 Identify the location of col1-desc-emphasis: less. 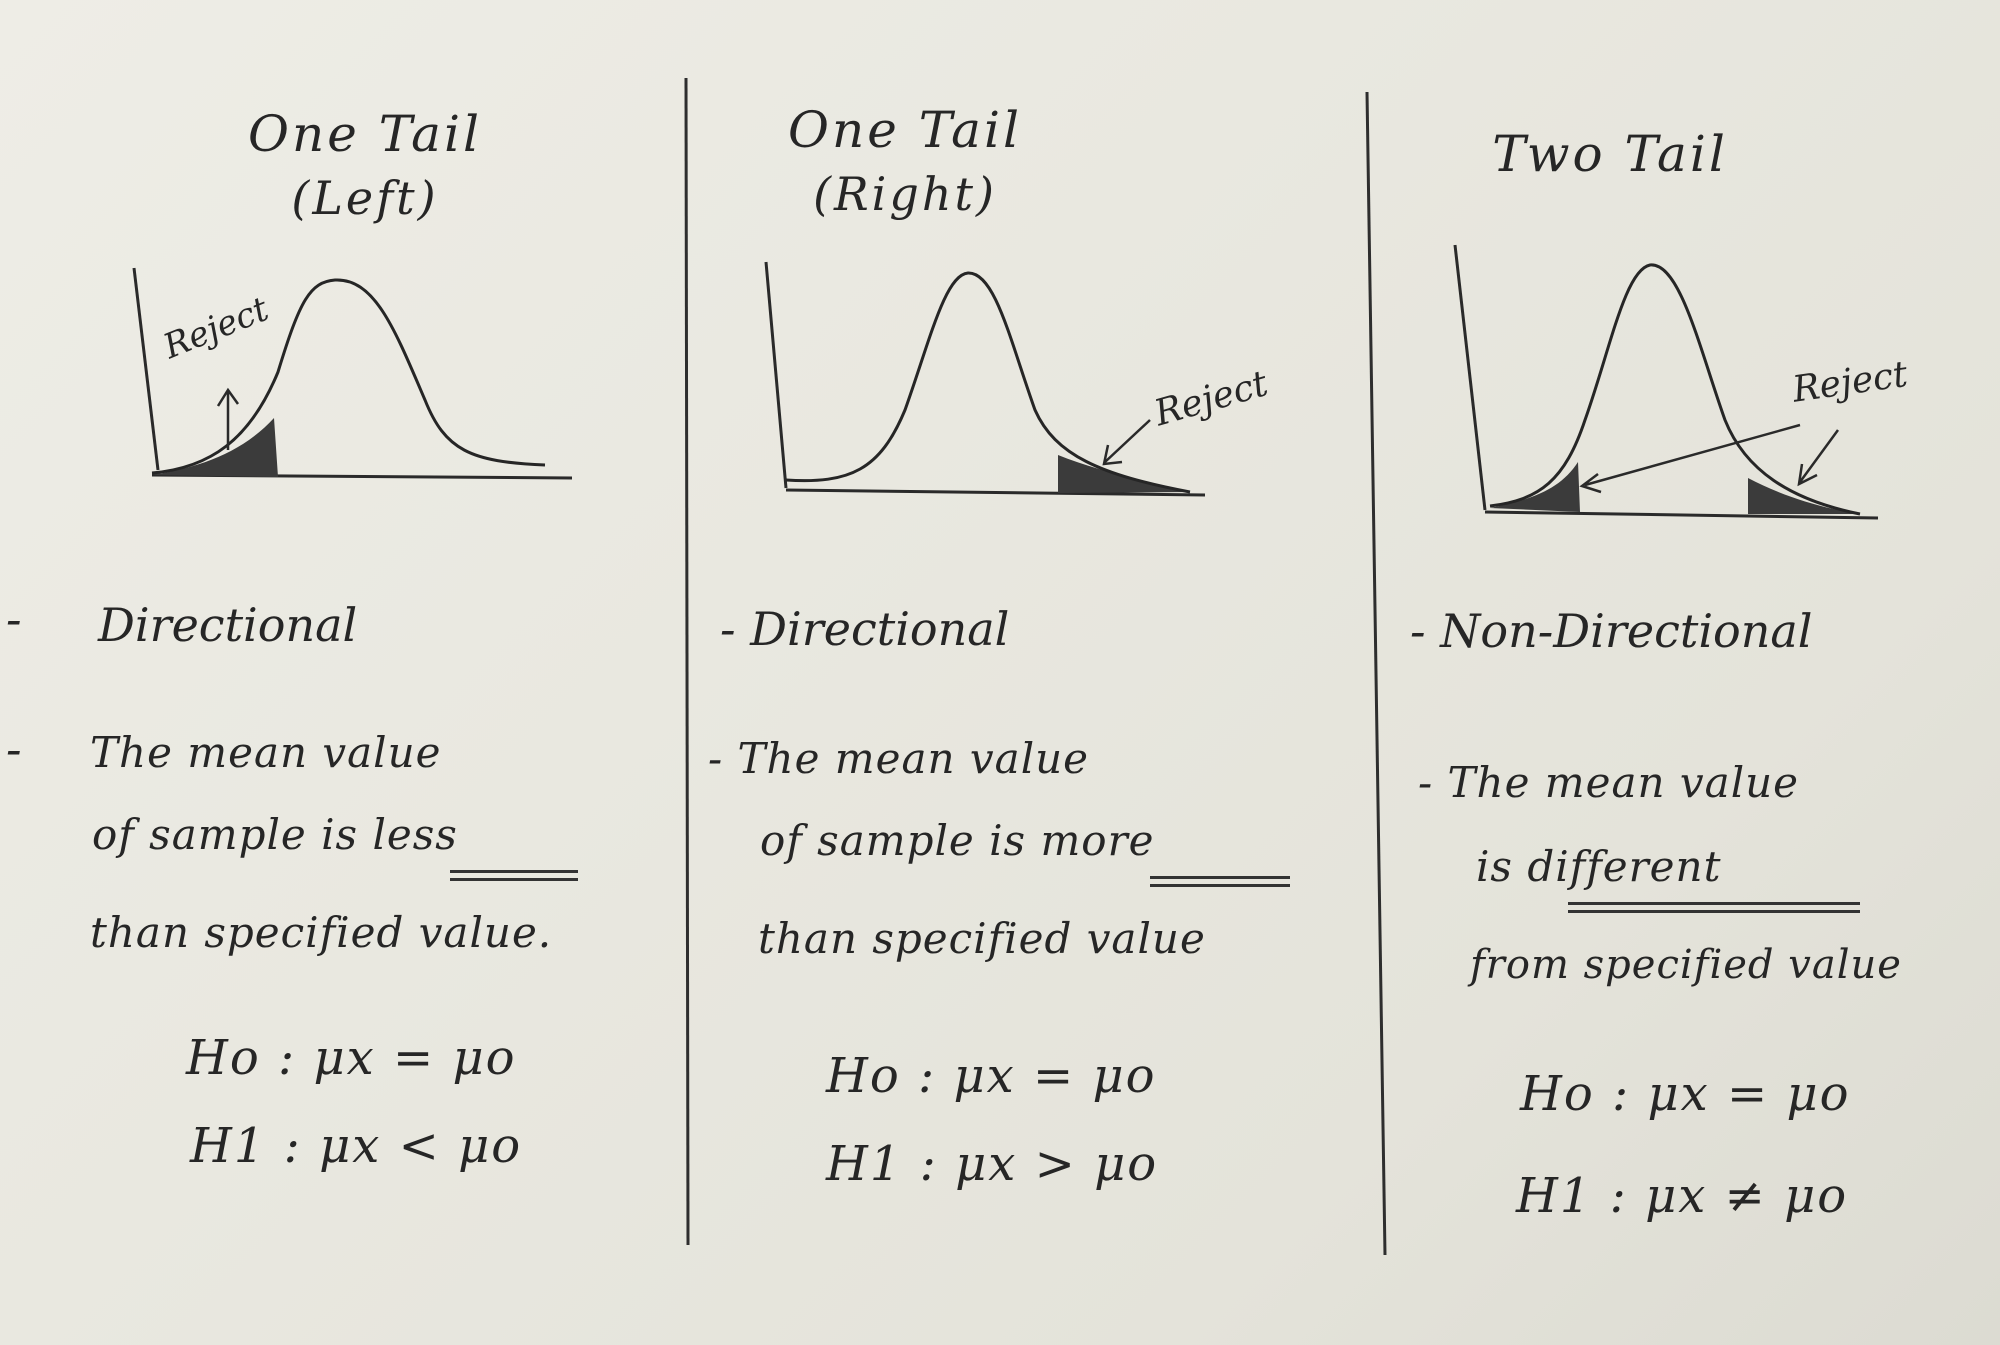
(415, 834).